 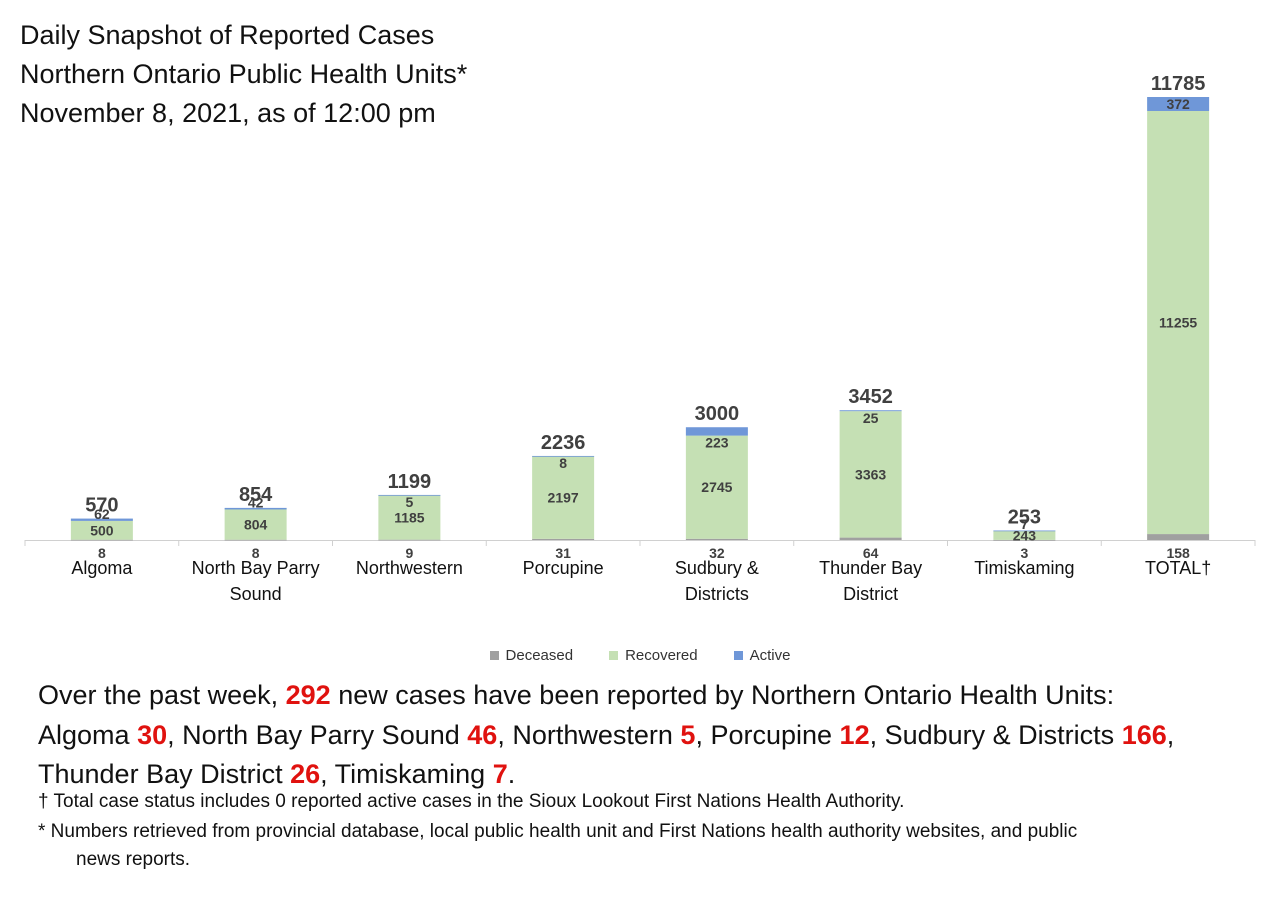 I want to click on data-label-total: 3452, so click(x=870, y=397).